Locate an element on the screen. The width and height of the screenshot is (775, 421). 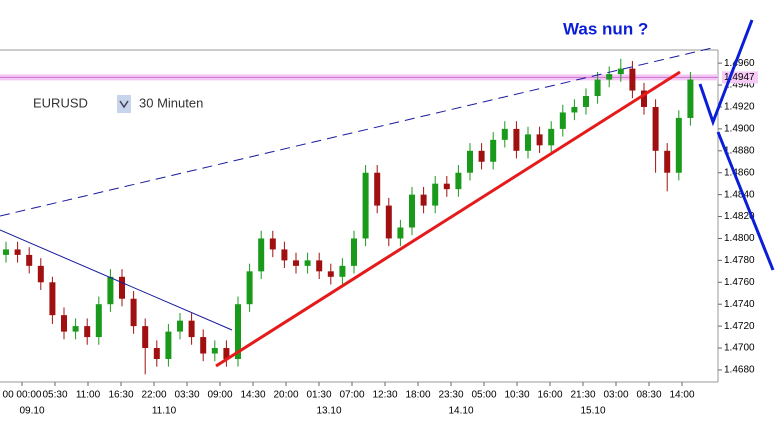
forecast-up is located at coordinates (726, 73).